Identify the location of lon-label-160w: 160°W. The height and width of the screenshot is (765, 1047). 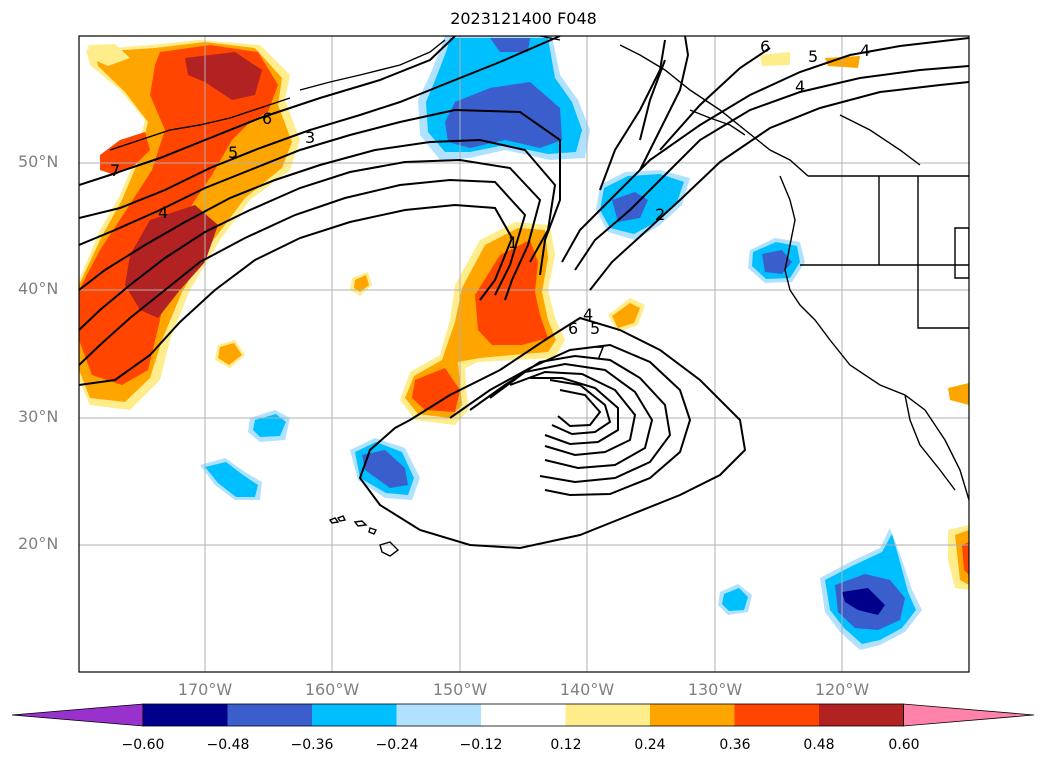
(332, 689).